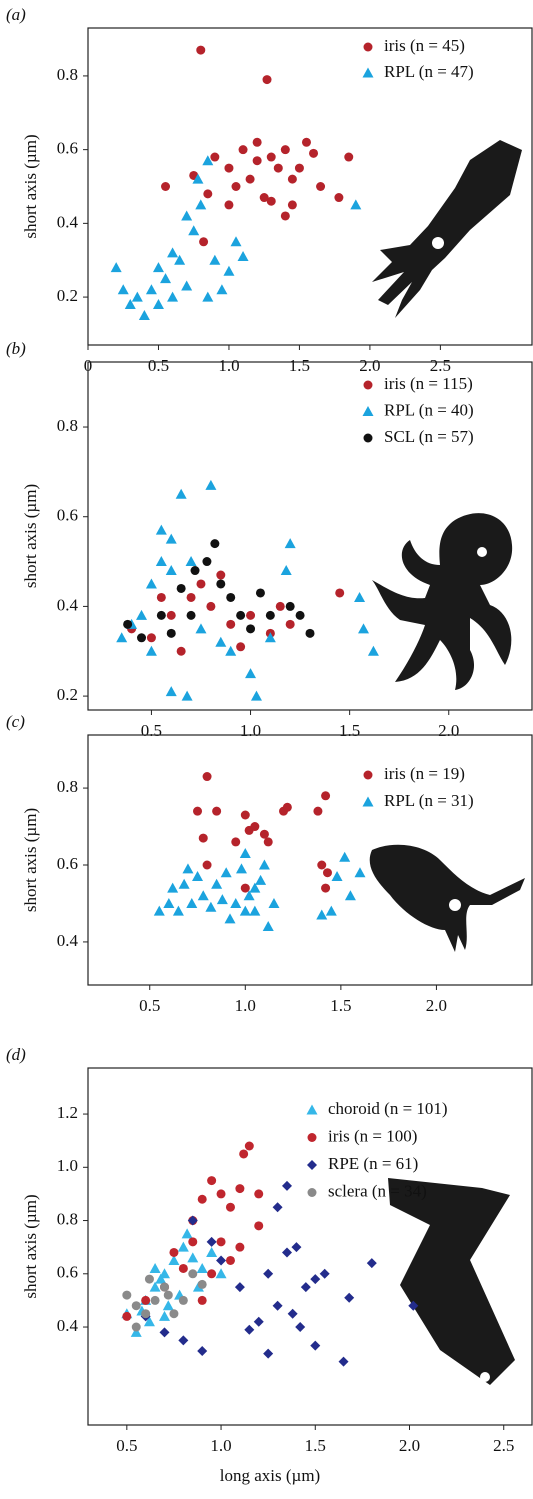  What do you see at coordinates (503, 1445) in the screenshot?
I see `x-tick-label: 2.5` at bounding box center [503, 1445].